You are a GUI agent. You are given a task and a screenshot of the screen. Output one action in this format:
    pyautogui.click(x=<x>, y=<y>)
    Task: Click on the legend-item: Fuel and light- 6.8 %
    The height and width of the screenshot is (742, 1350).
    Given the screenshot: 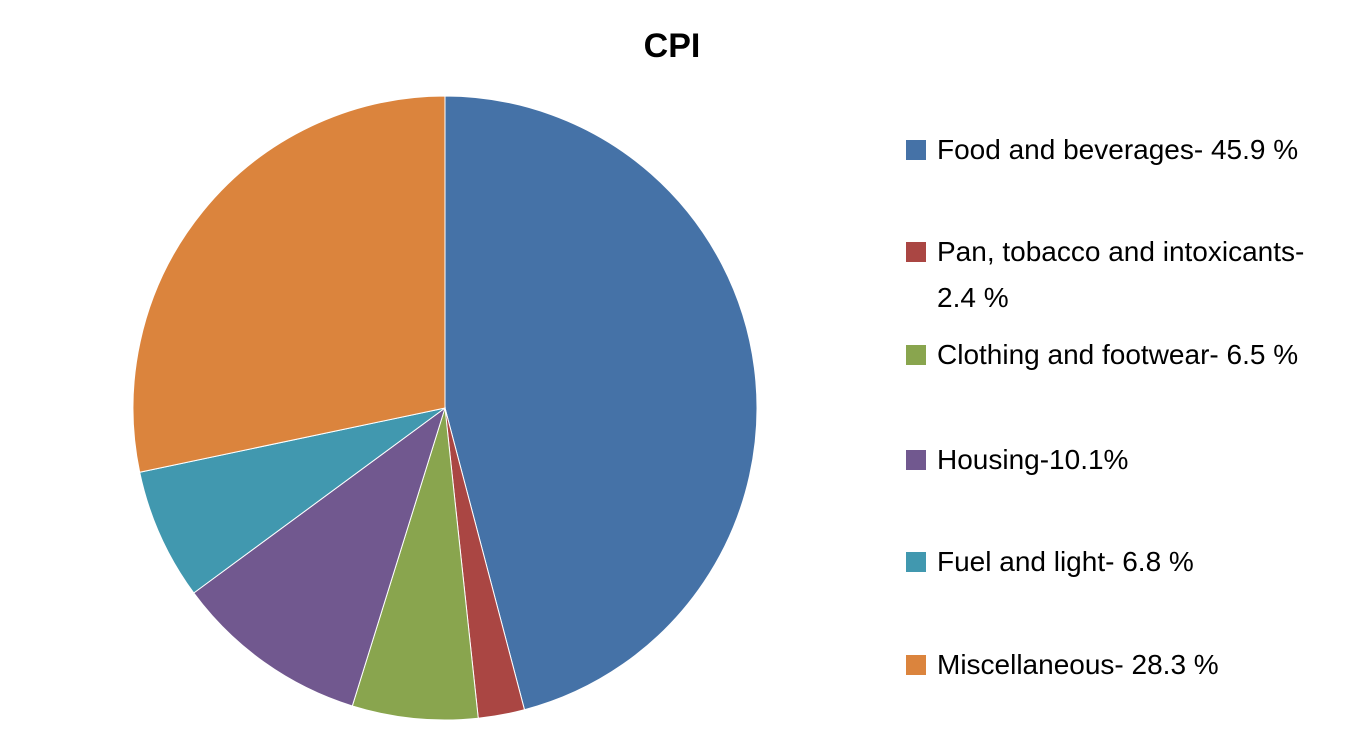 What is the action you would take?
    pyautogui.click(x=1121, y=562)
    